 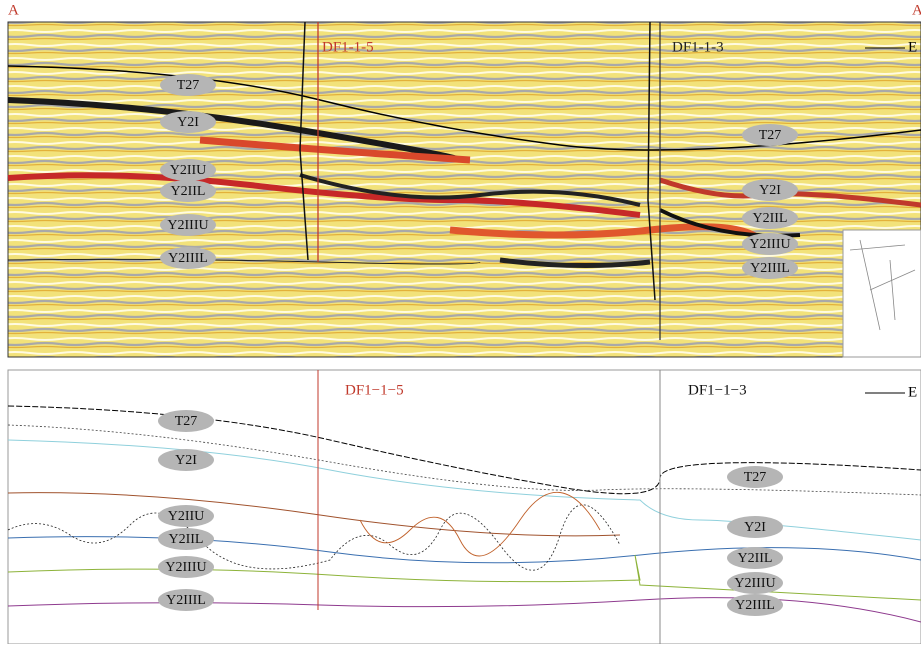 What do you see at coordinates (348, 47) in the screenshot?
I see `well-label: DF1-1-5` at bounding box center [348, 47].